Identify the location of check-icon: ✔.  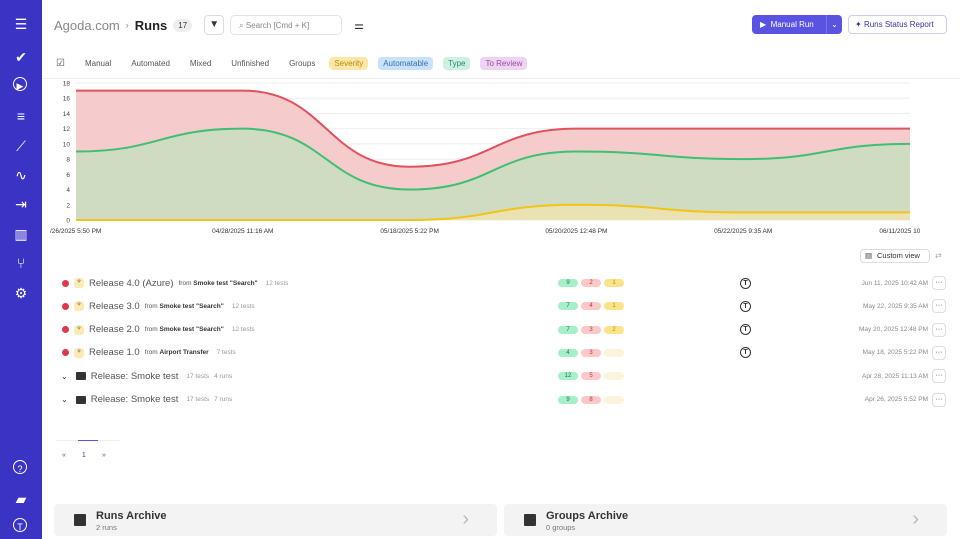
(21, 57).